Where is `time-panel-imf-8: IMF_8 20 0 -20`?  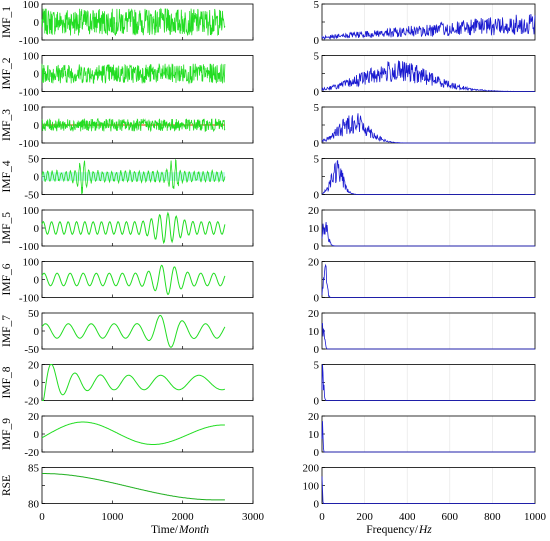 time-panel-imf-8: IMF_8 20 0 -20 is located at coordinates (127, 384).